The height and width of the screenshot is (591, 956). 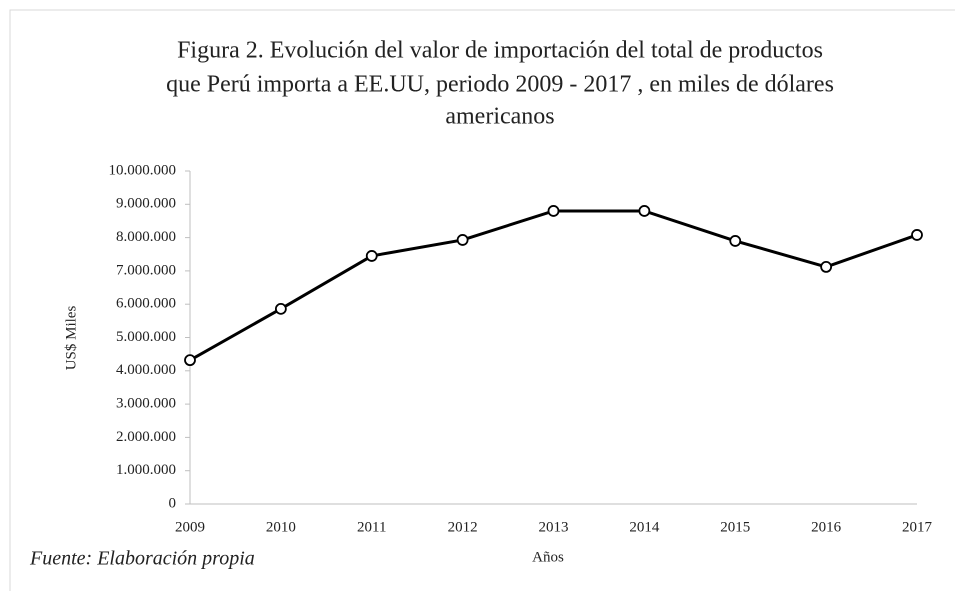 I want to click on y-tick-label: 10.000.000, so click(x=143, y=170).